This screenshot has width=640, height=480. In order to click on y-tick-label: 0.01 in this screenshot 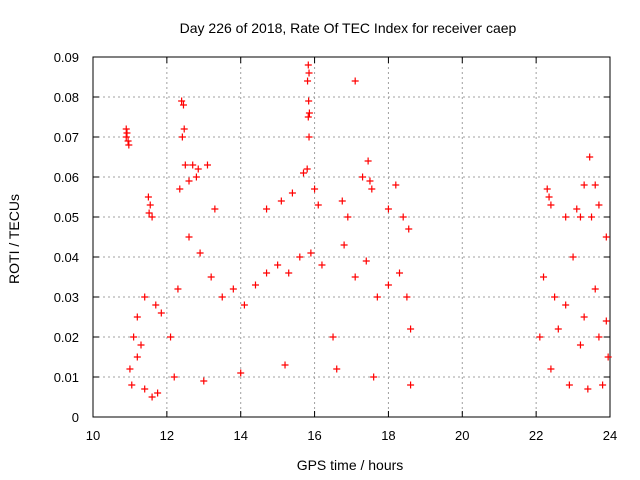, I will do `click(66, 377)`.